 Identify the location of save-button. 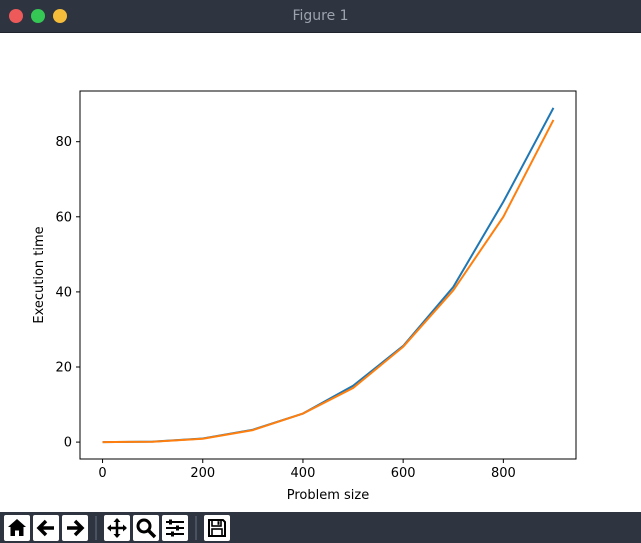
(217, 528).